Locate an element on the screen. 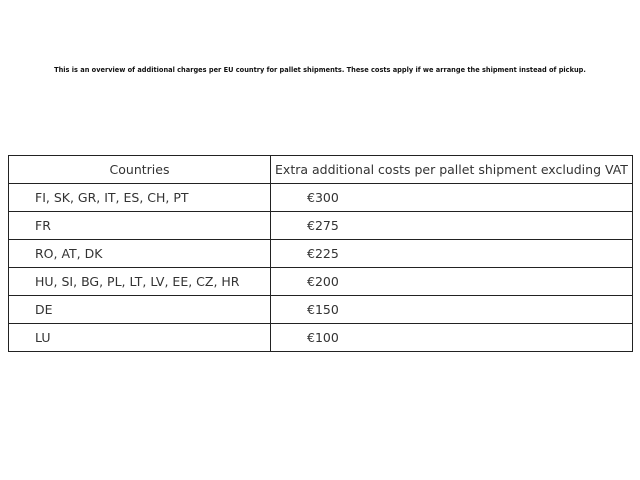  cost-cell: €275 is located at coordinates (451, 225).